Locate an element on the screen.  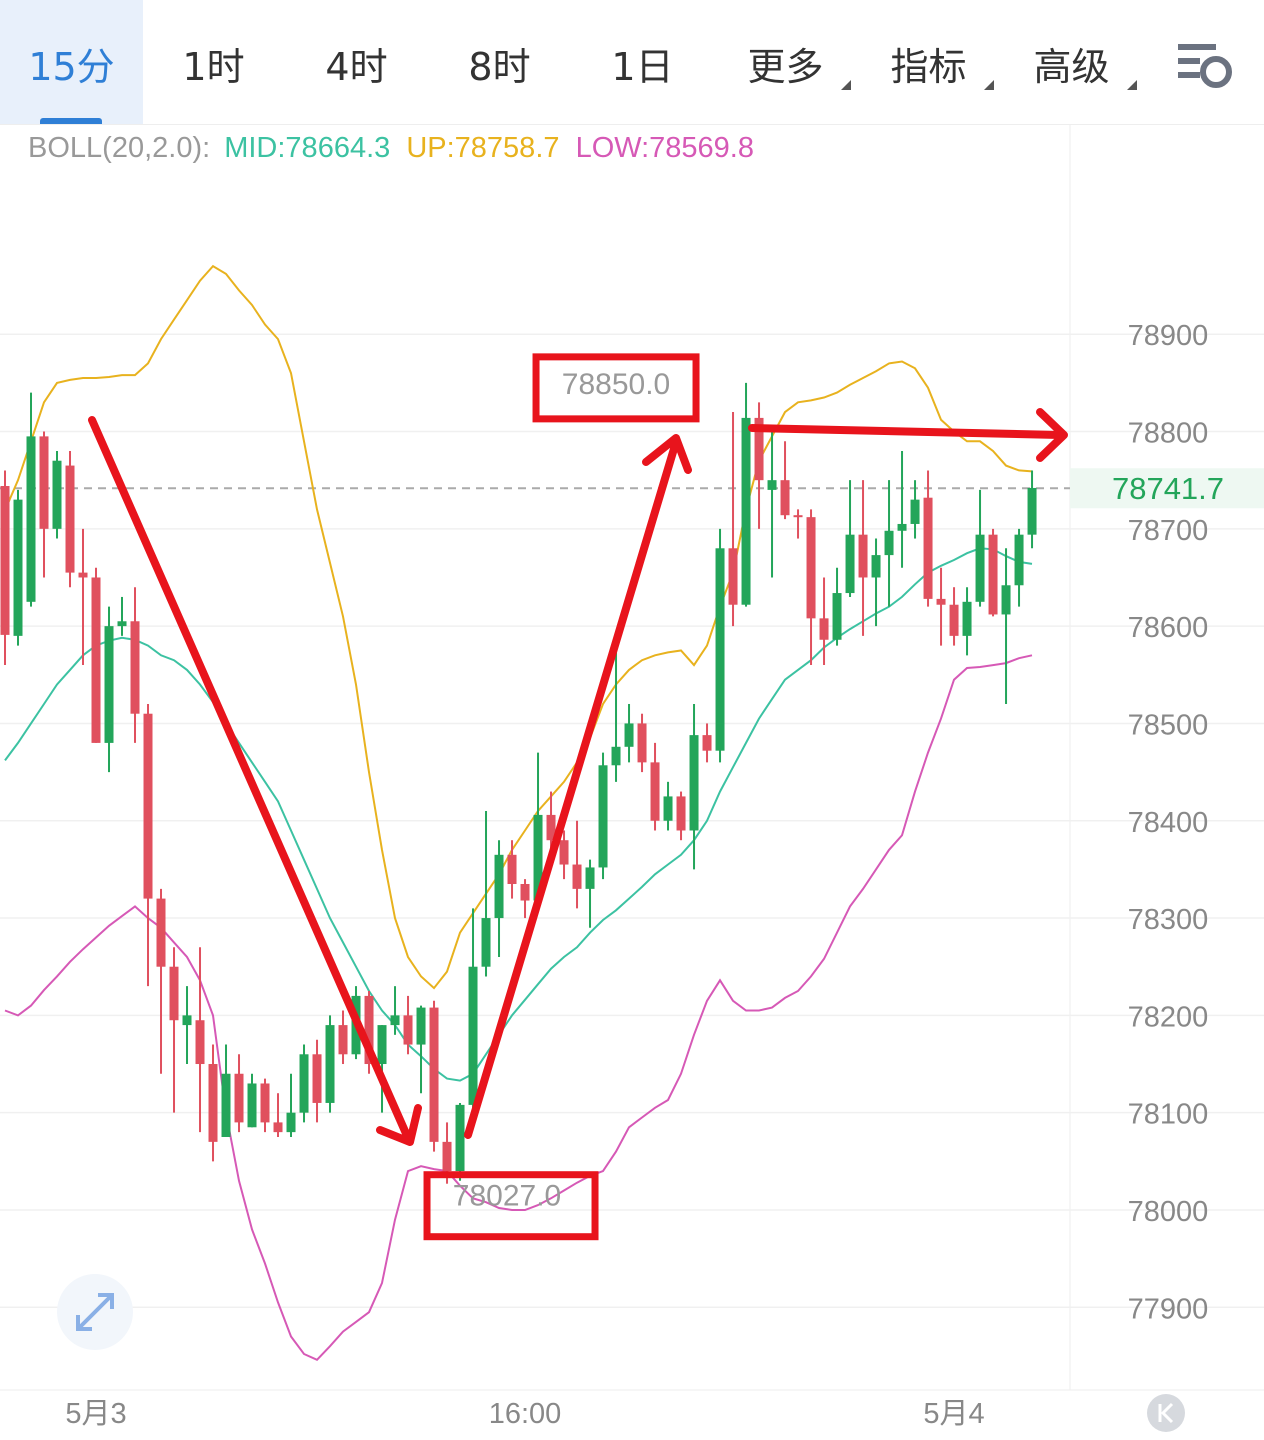
indicator-mid: MID:78664.3 is located at coordinates (307, 148).